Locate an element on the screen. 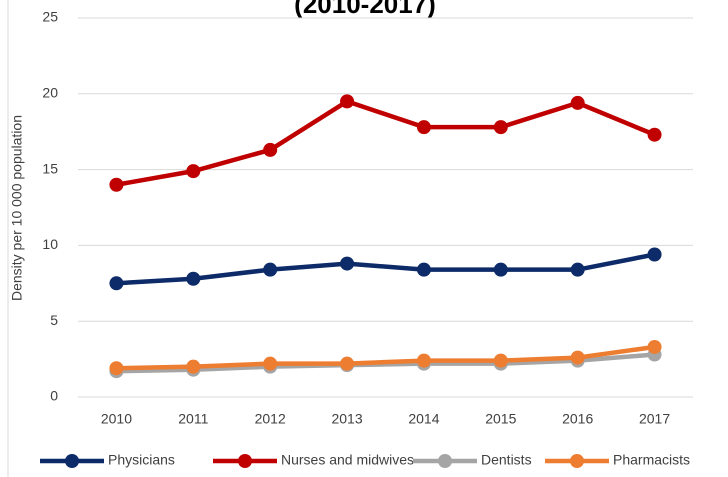 The width and height of the screenshot is (728, 477). y-tick-label: 0 is located at coordinates (54, 396).